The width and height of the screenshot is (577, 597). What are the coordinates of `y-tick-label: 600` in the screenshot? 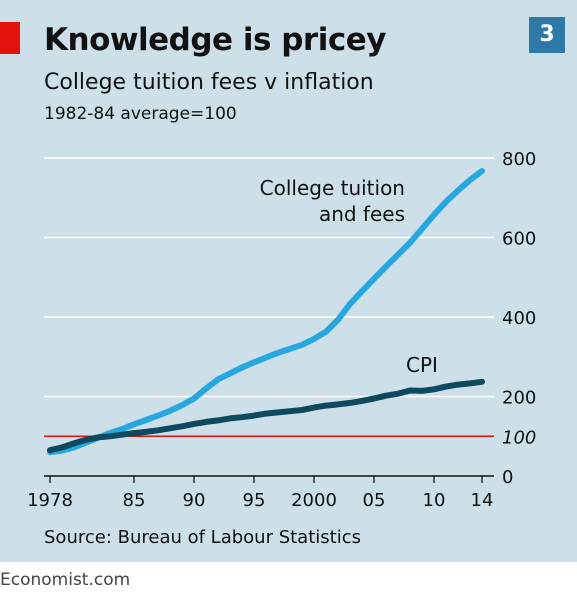 It's located at (519, 239).